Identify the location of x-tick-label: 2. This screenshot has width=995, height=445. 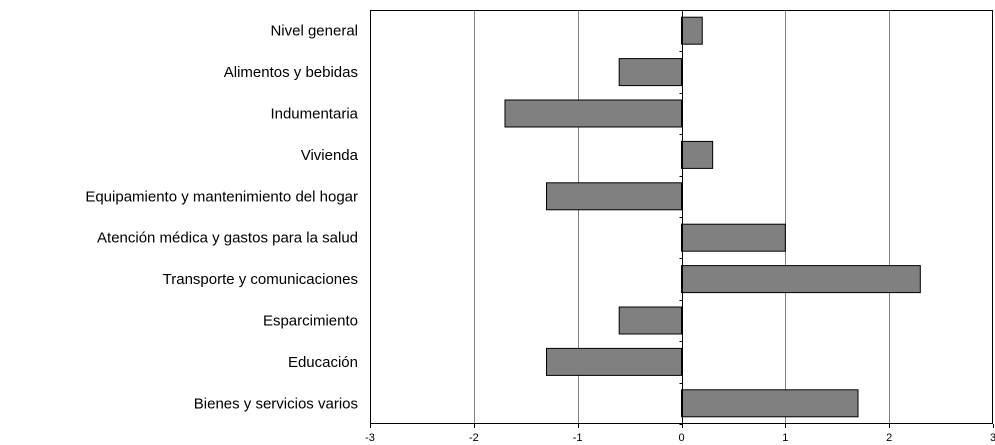
(889, 438).